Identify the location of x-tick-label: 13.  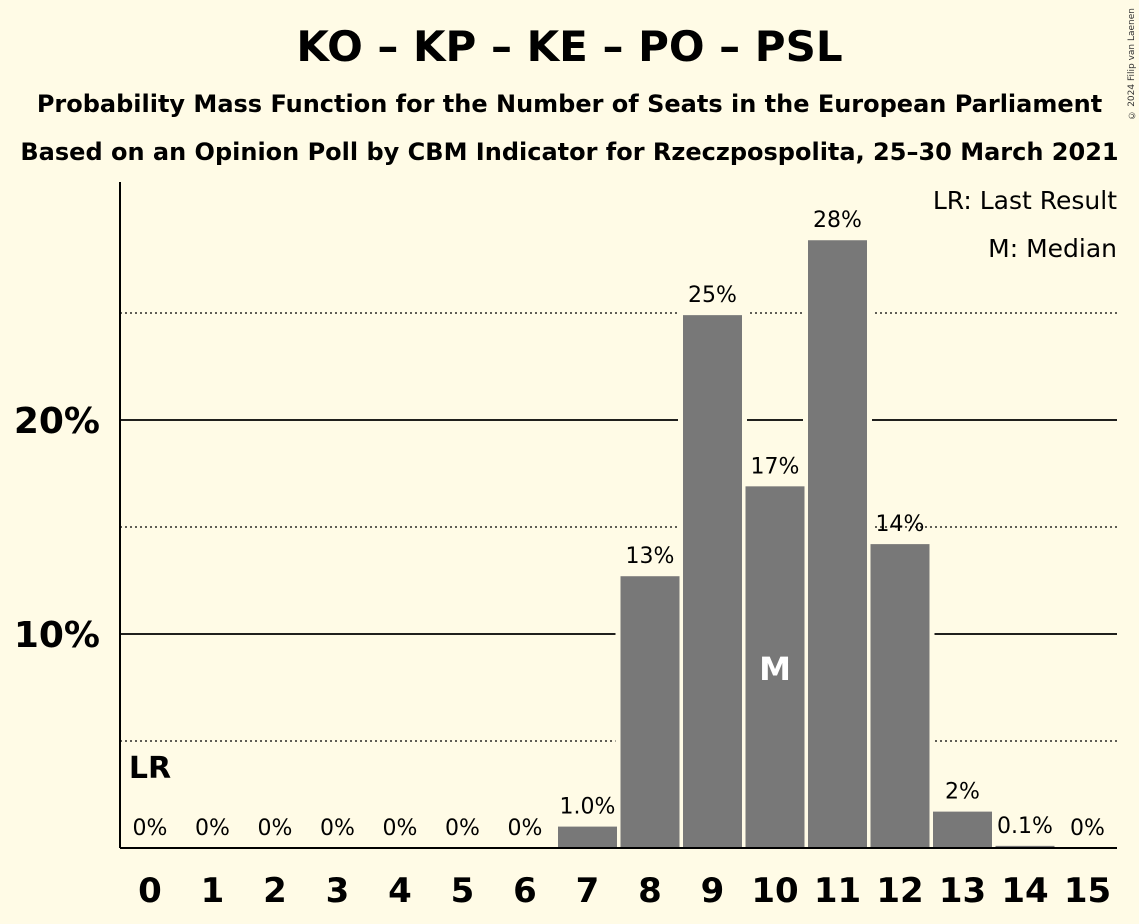
(962, 891).